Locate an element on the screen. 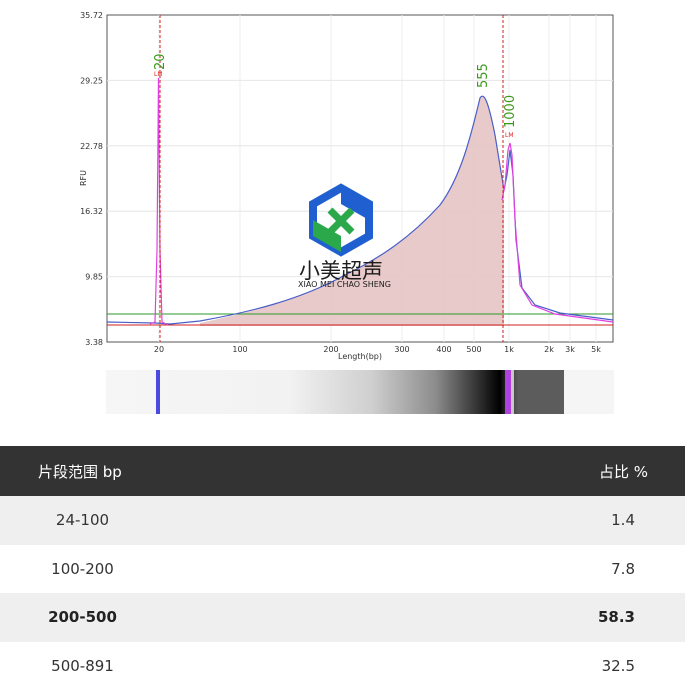 The image size is (685, 690). table-header: 片段范围 bp 占比 % is located at coordinates (342, 471).